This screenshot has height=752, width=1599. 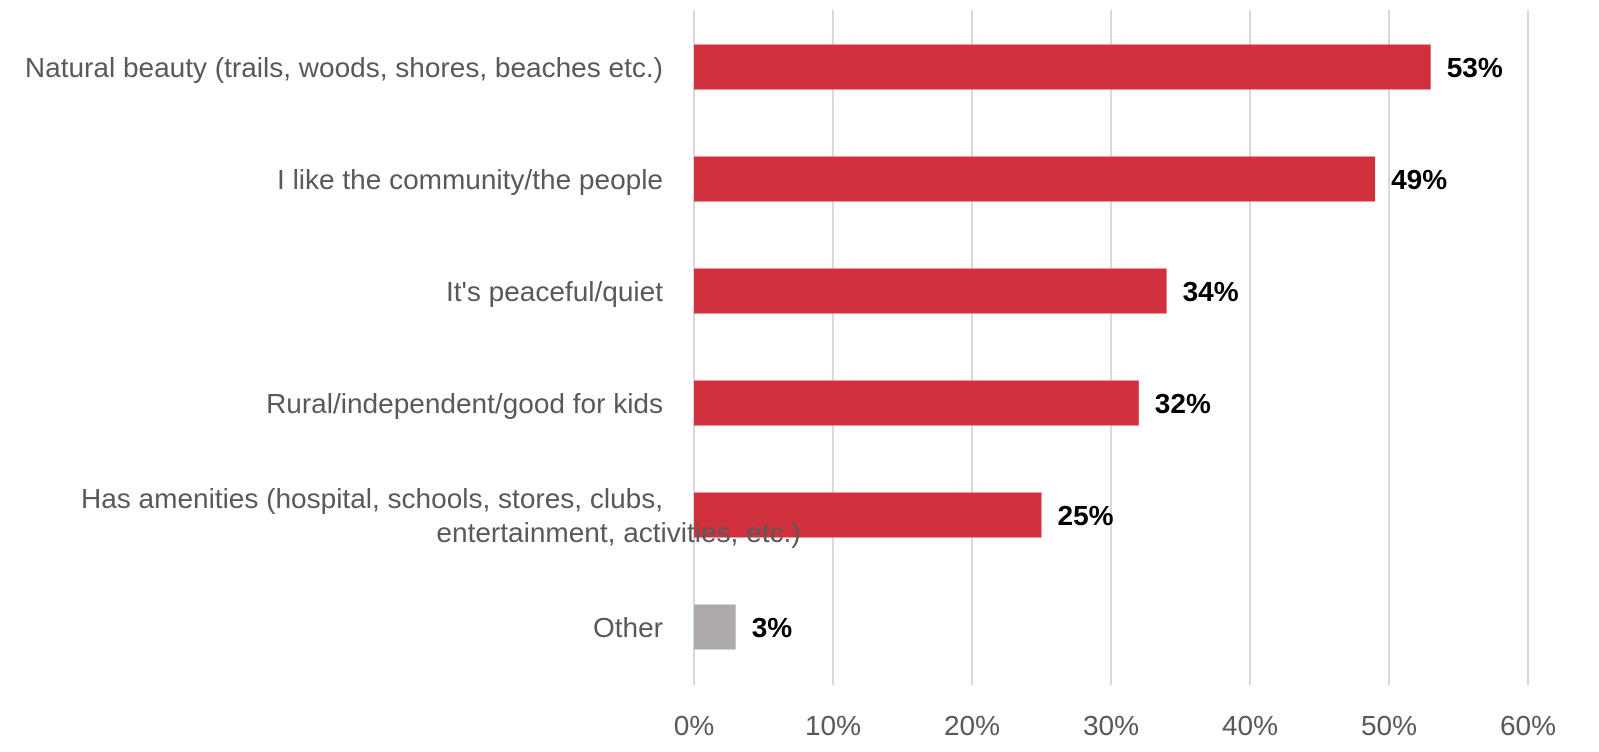 I want to click on data-label: 34%, so click(x=1211, y=291).